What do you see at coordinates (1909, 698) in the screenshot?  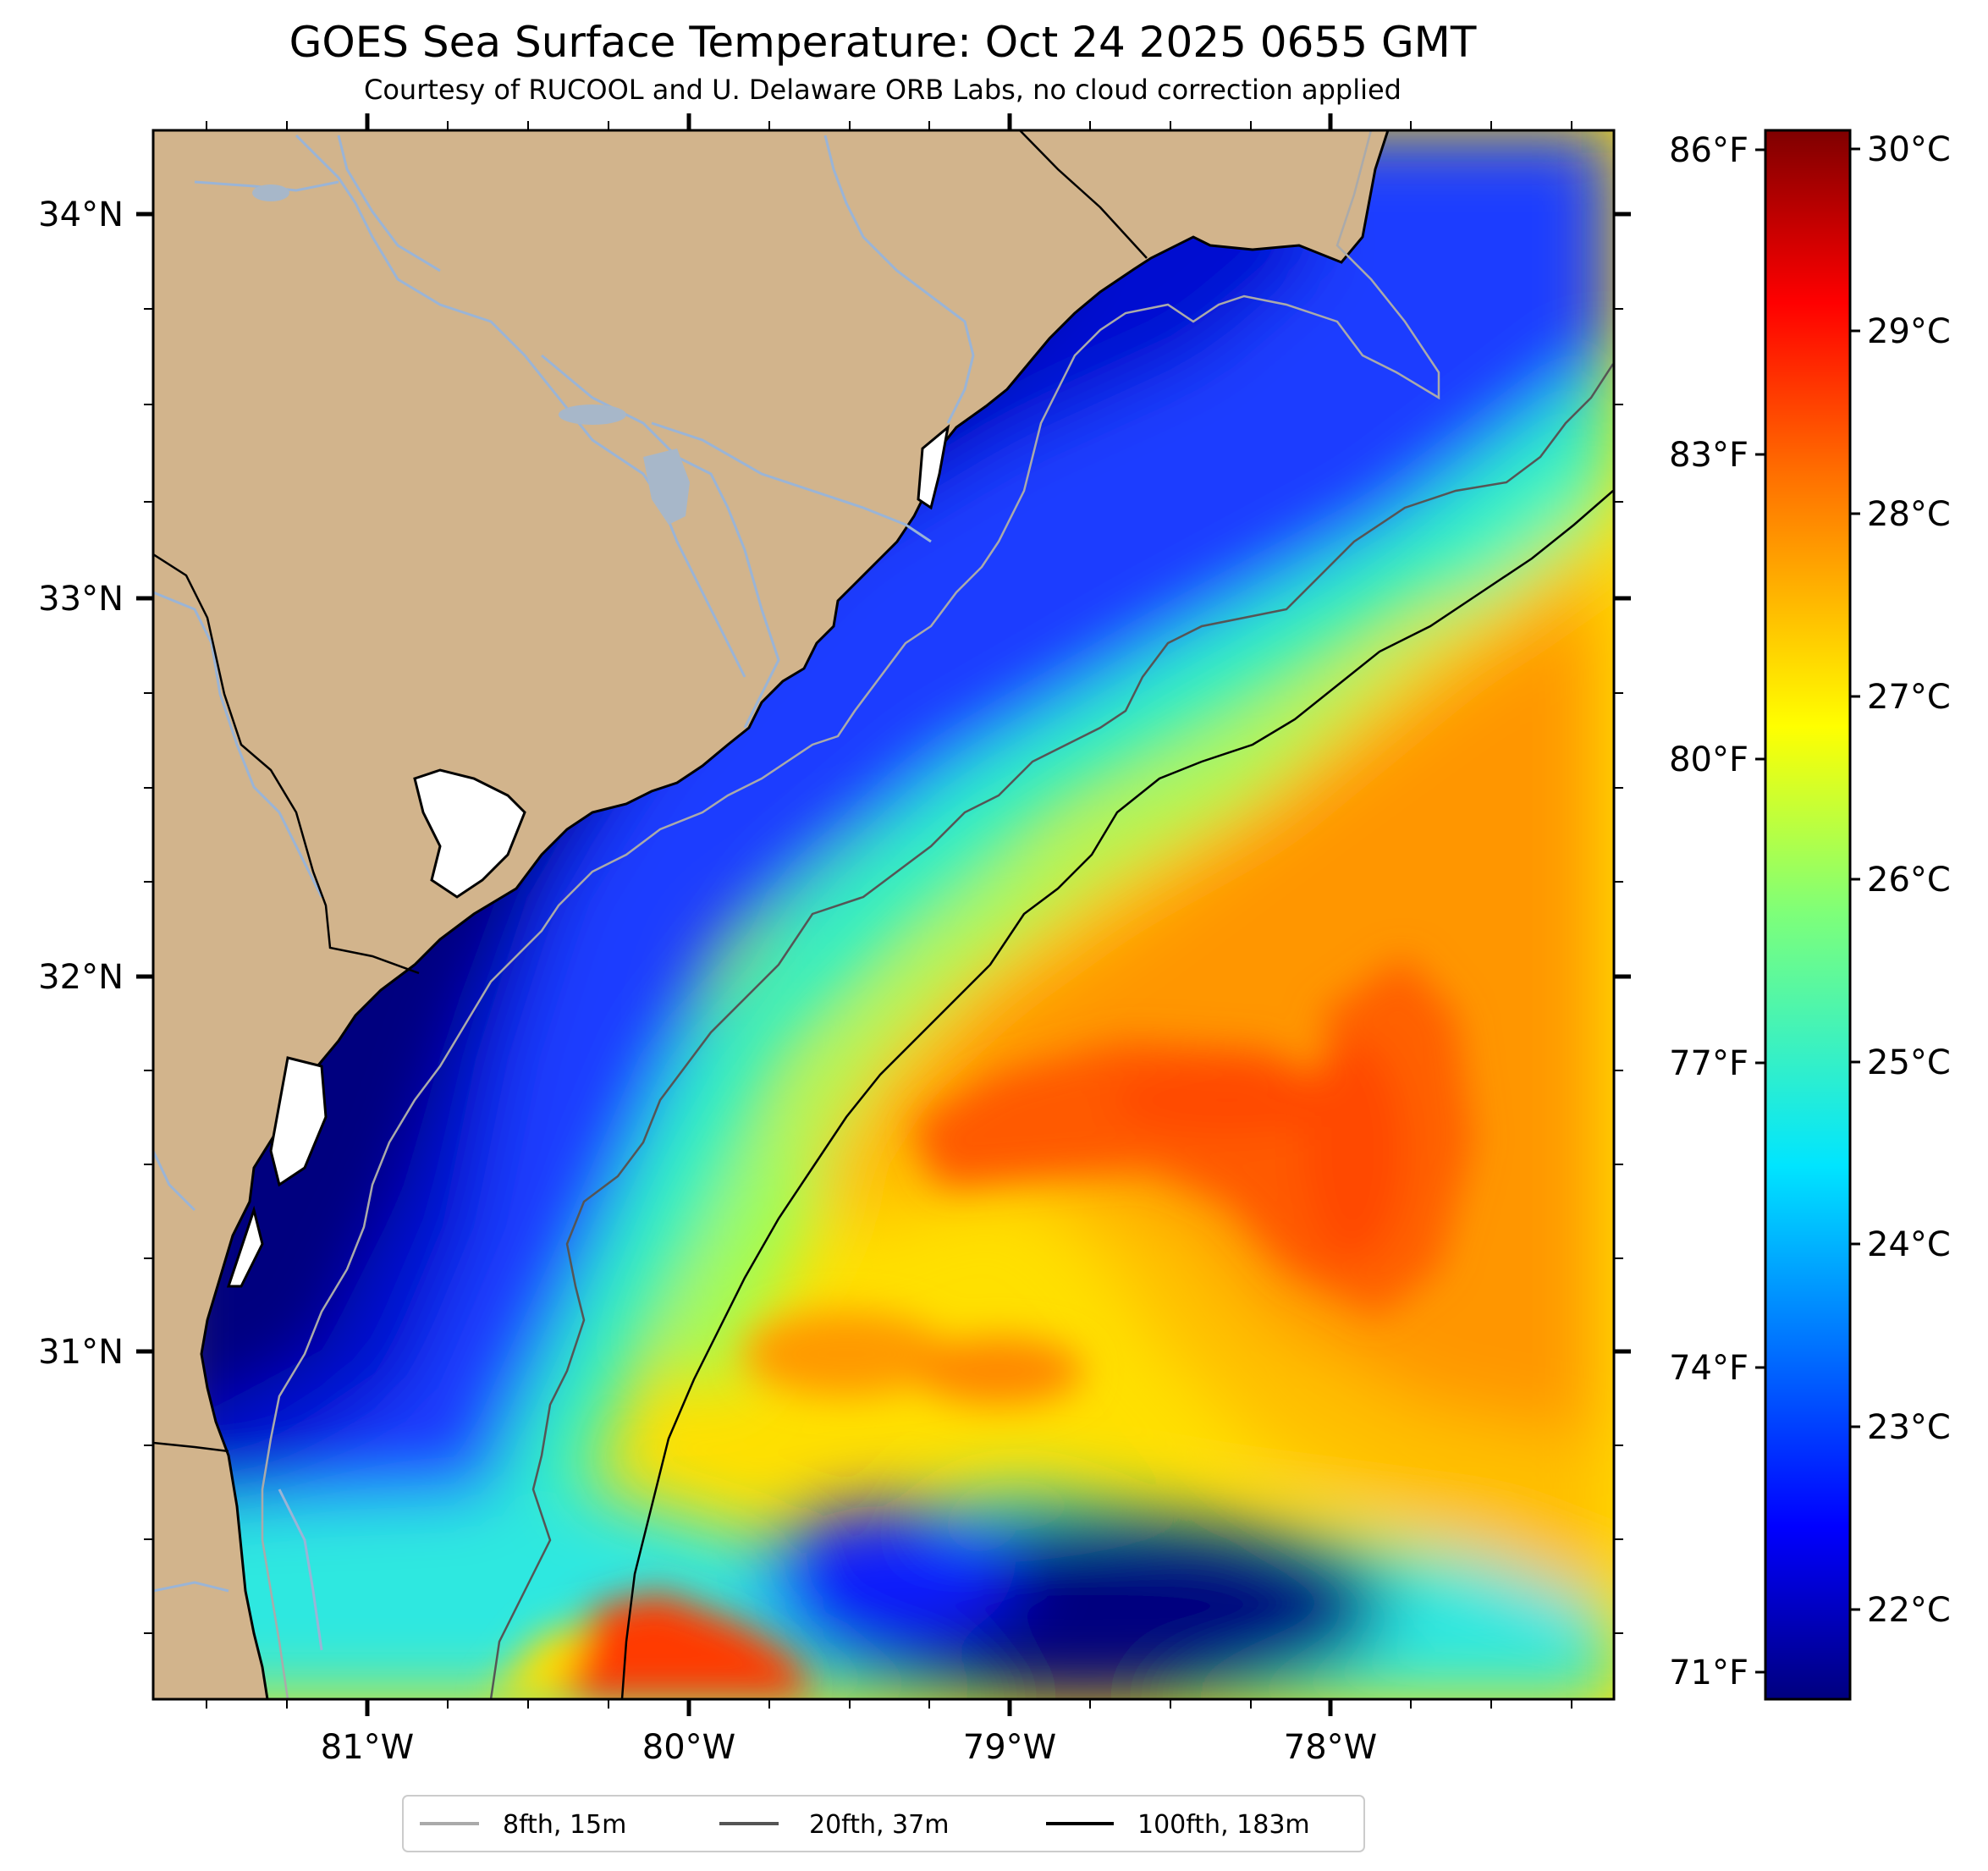 I see `colorbar-tick-label: 27°C` at bounding box center [1909, 698].